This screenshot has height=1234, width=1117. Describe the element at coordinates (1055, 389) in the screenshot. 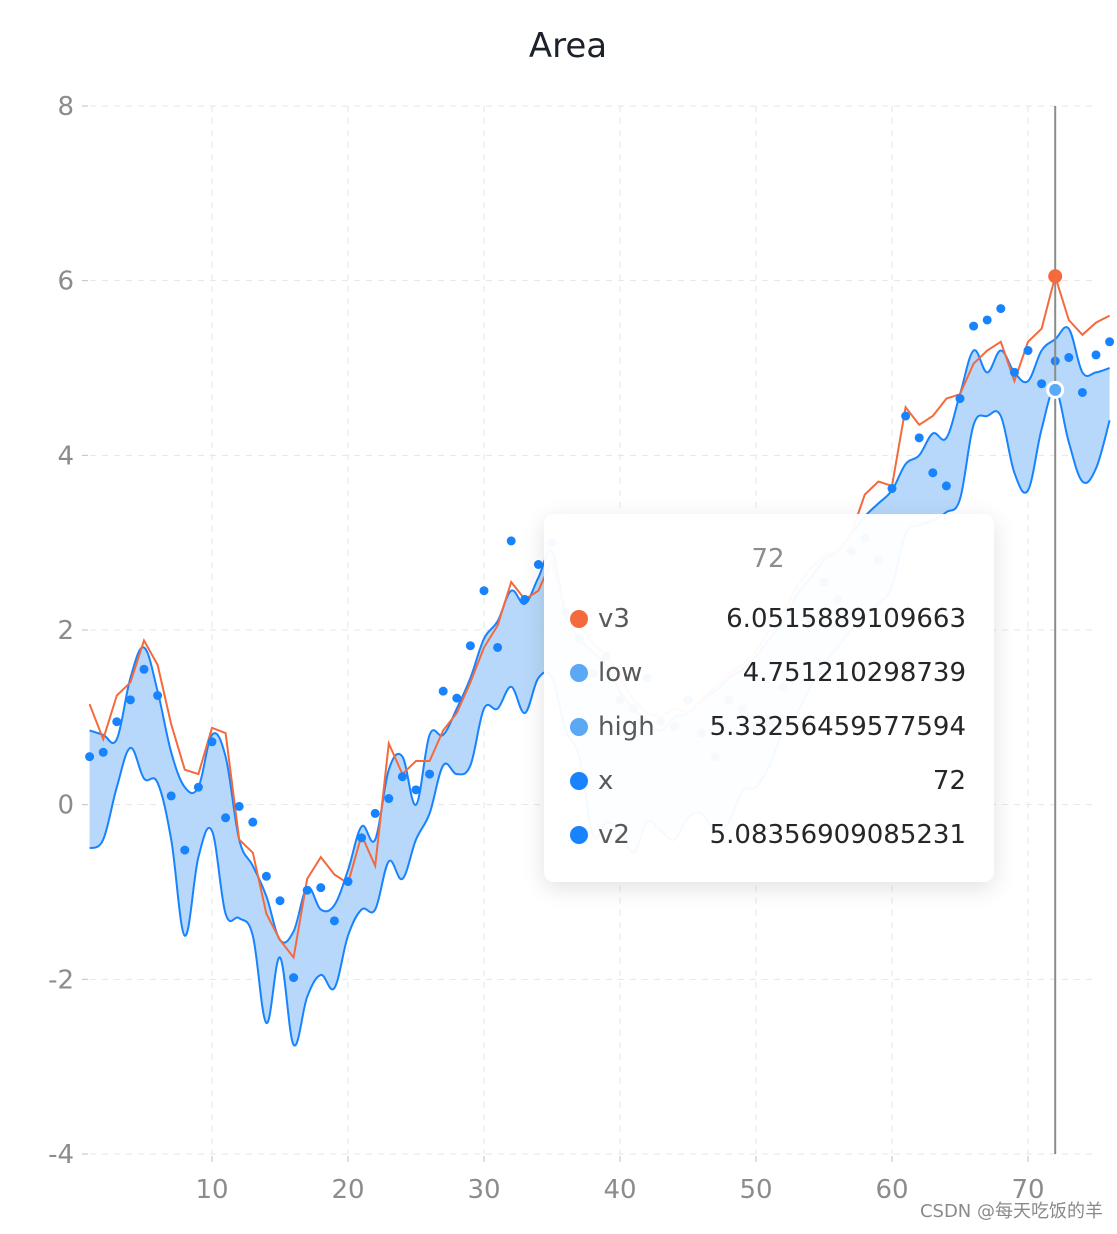

I see `active-marker-low` at that location.